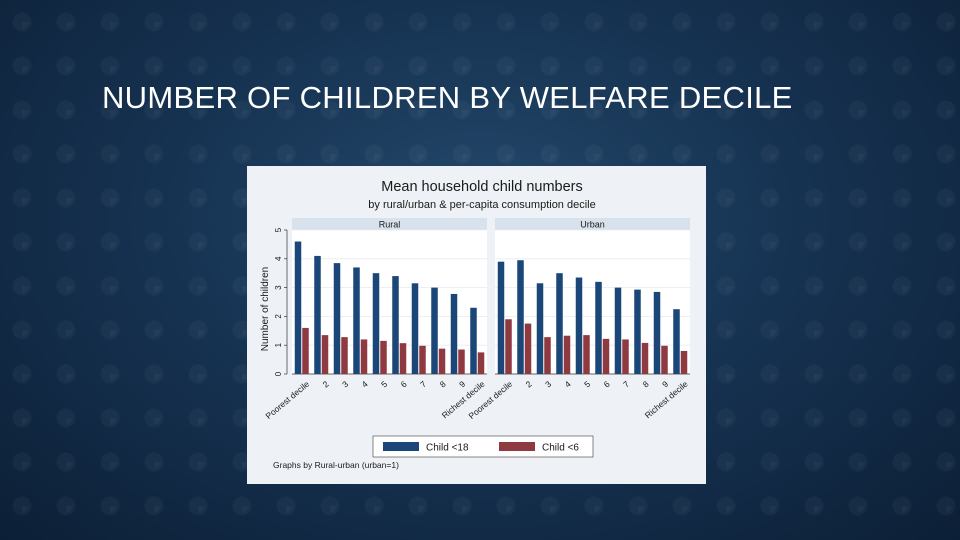  I want to click on y-axis-label: Number of children, so click(265, 309).